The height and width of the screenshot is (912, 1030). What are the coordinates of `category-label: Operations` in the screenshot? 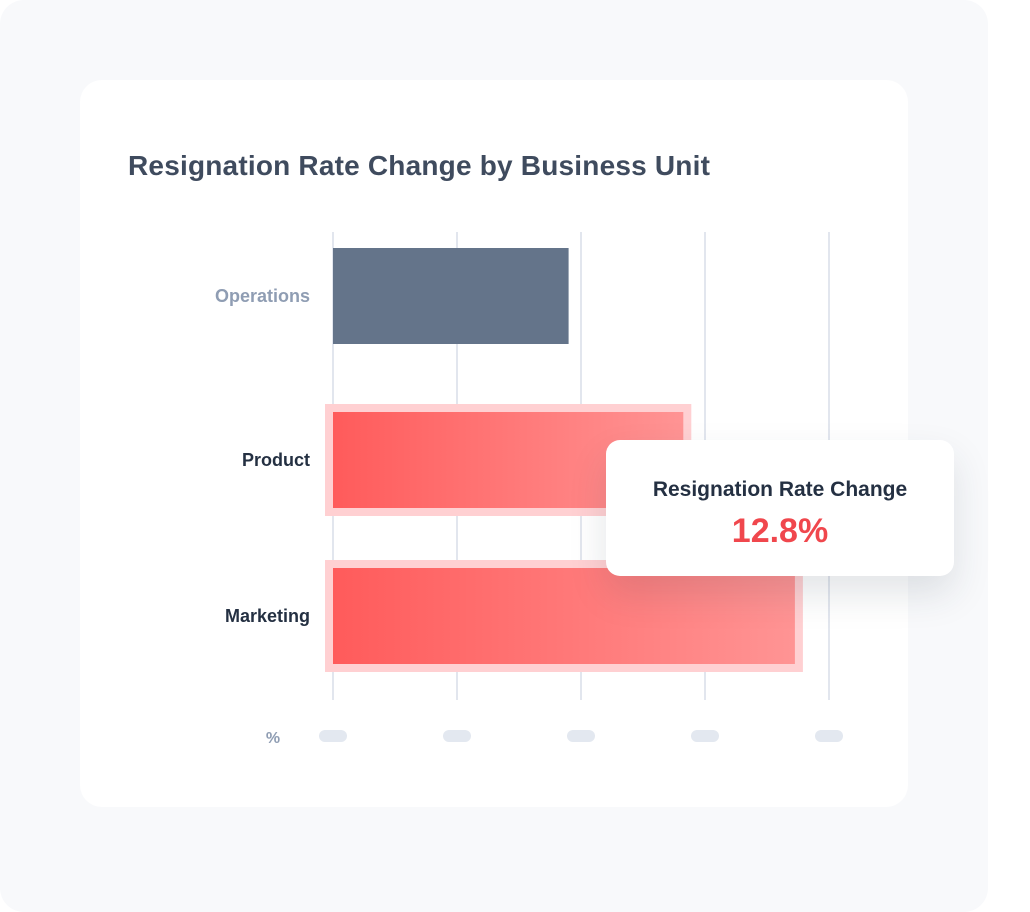 It's located at (262, 296).